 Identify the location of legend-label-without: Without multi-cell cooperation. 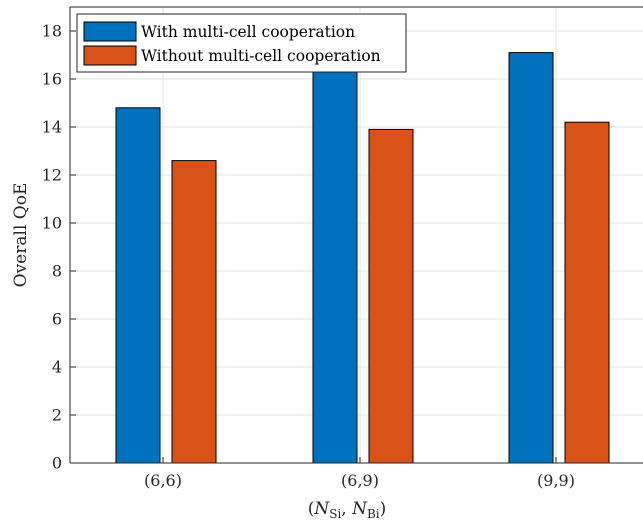
(261, 56).